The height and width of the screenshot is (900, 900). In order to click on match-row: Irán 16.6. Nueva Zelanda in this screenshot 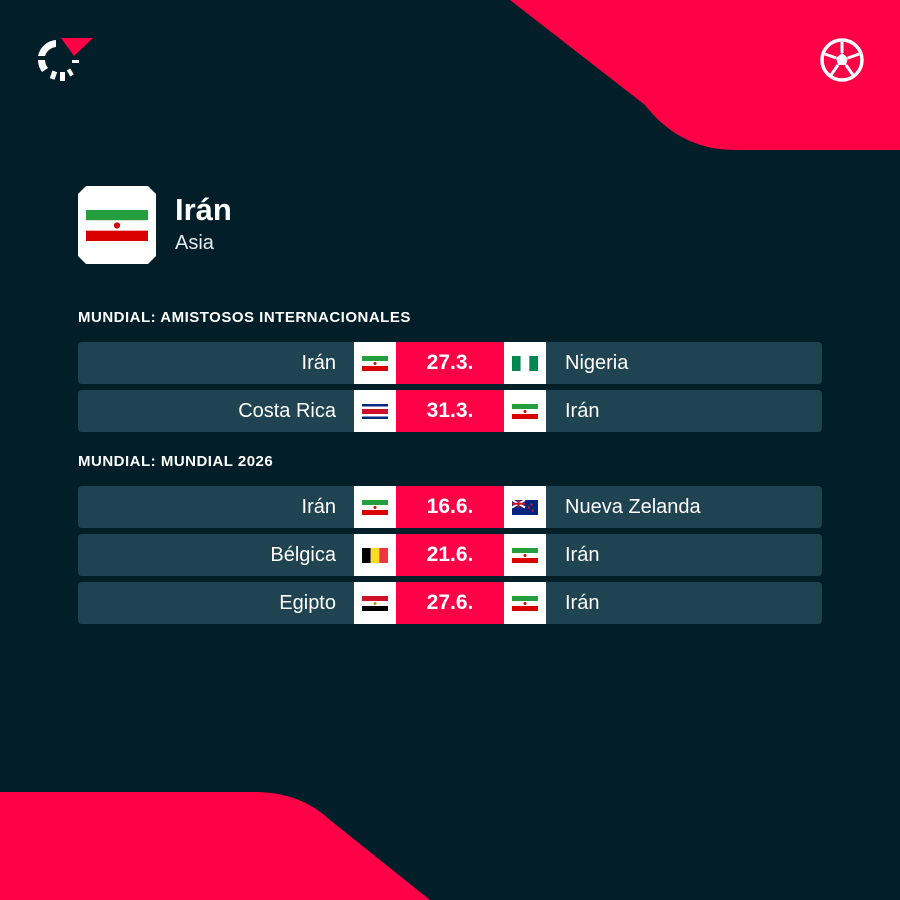, I will do `click(450, 507)`.